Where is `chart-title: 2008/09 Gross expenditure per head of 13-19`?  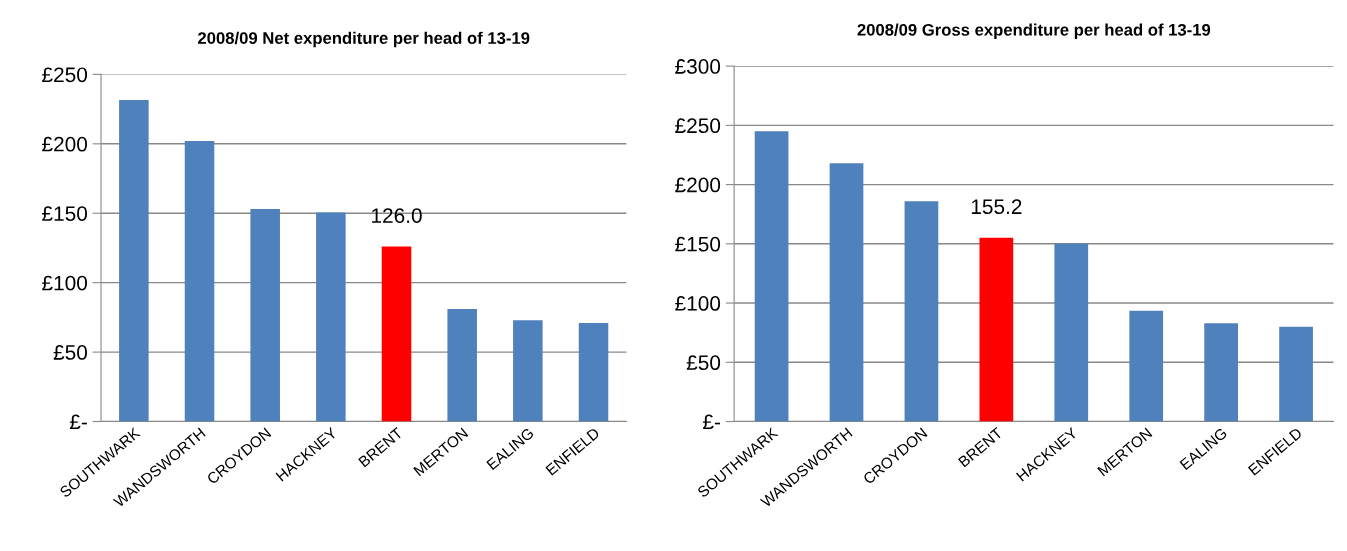
chart-title: 2008/09 Gross expenditure per head of 13-19 is located at coordinates (1034, 31).